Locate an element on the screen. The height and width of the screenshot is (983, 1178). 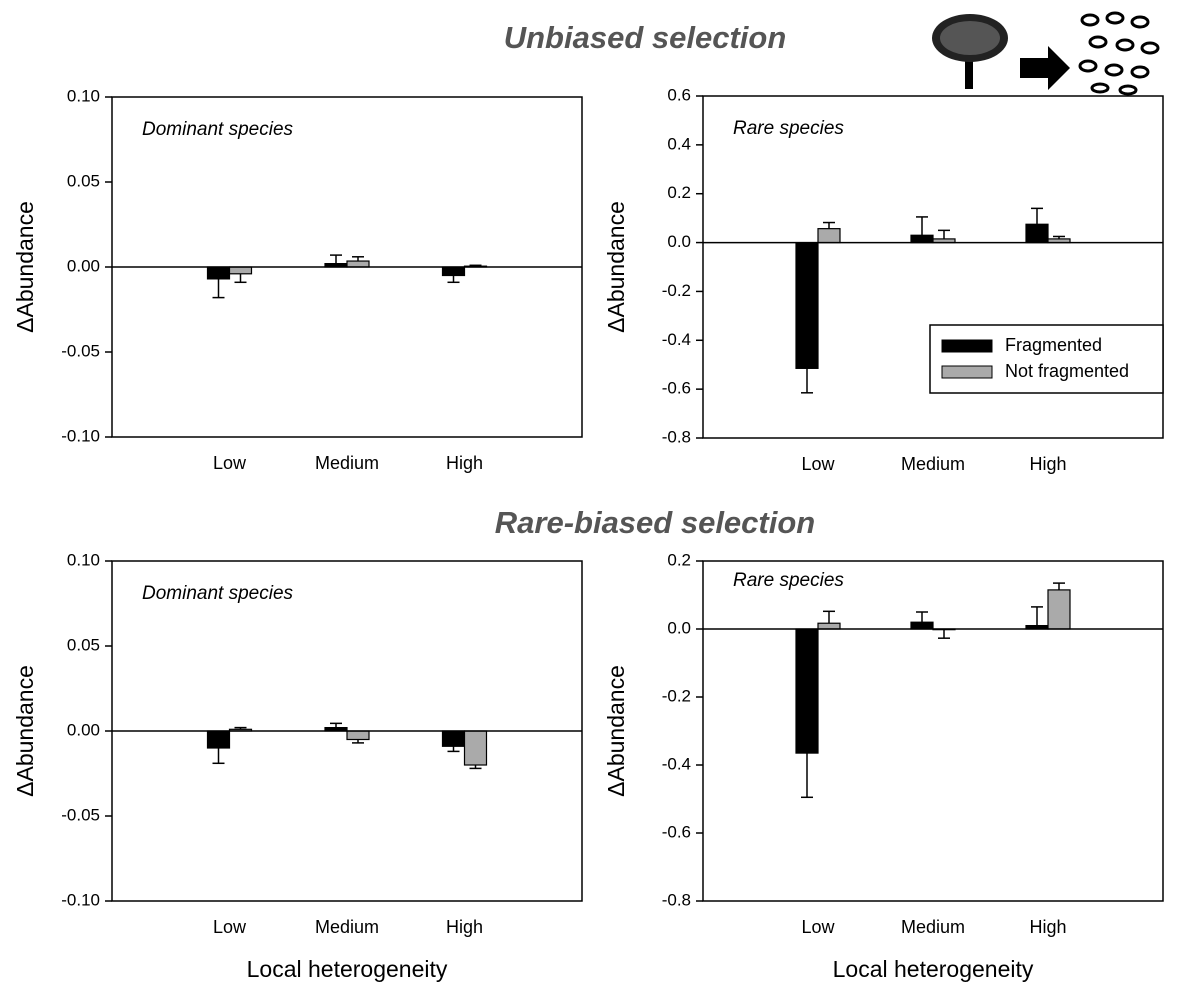
legend-box is located at coordinates (1046, 359).